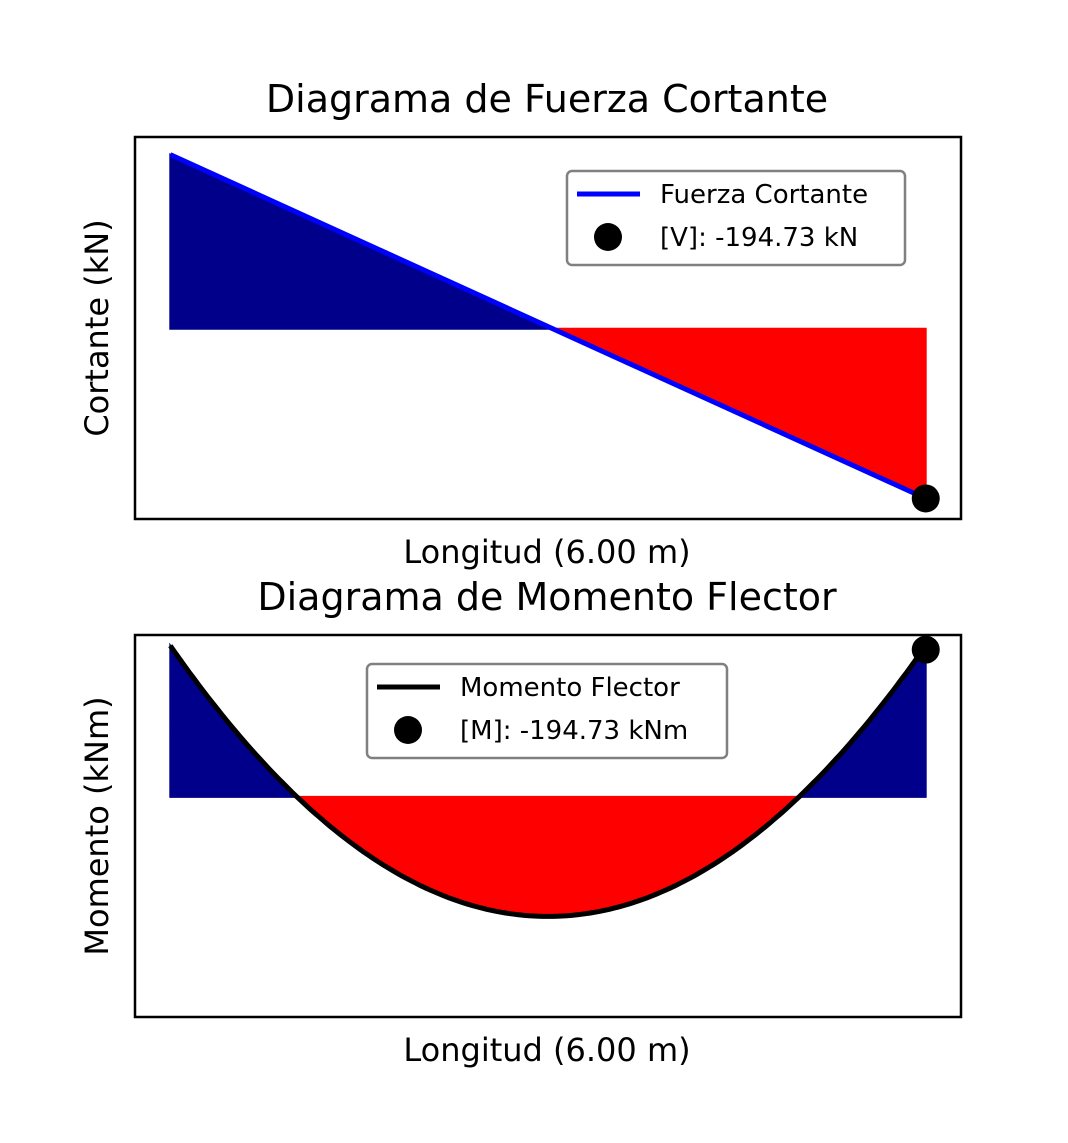 This screenshot has width=1068, height=1143. I want to click on moment-y-axis-label: Momento (kNm), so click(97, 825).